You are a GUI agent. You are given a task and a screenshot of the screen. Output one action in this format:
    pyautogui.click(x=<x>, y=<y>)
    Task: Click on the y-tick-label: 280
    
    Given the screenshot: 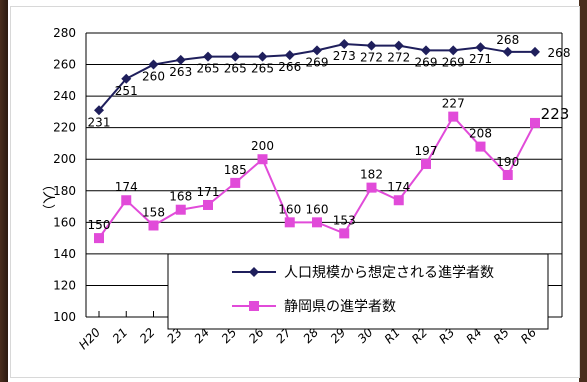 What is the action you would take?
    pyautogui.click(x=64, y=33)
    